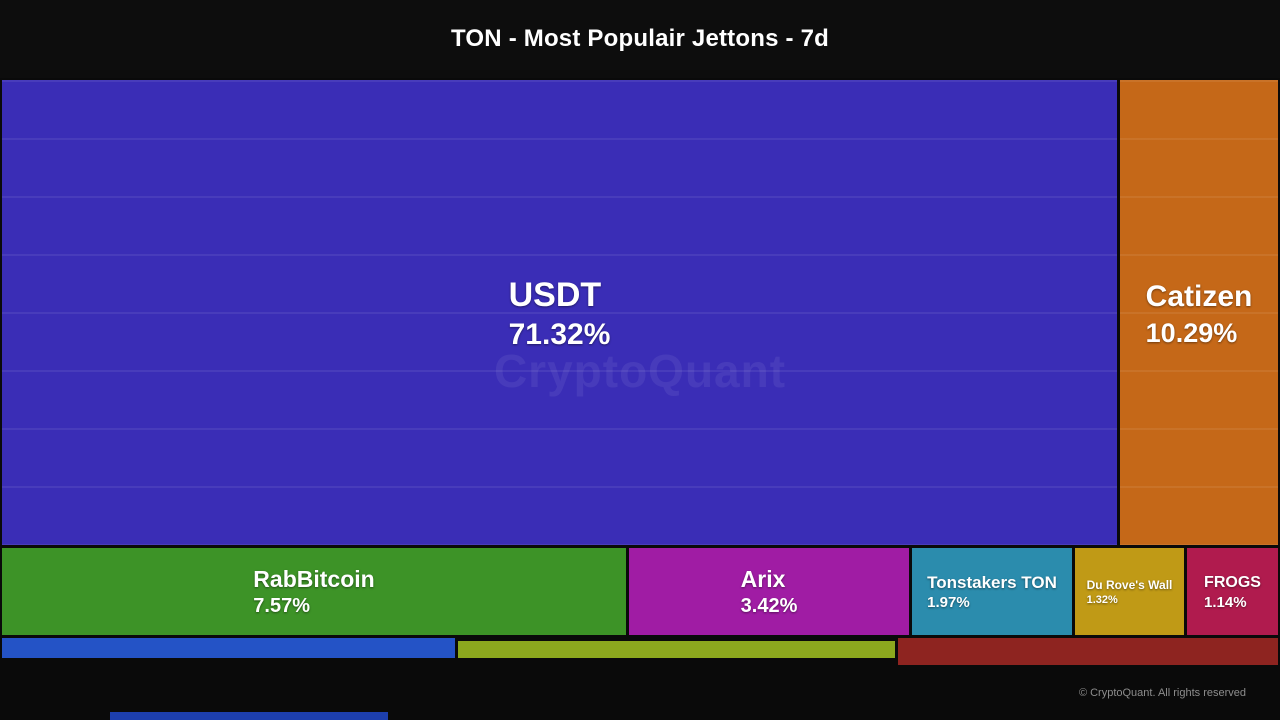 The height and width of the screenshot is (720, 1280). What do you see at coordinates (1225, 603) in the screenshot?
I see `block-percent: 1.14%` at bounding box center [1225, 603].